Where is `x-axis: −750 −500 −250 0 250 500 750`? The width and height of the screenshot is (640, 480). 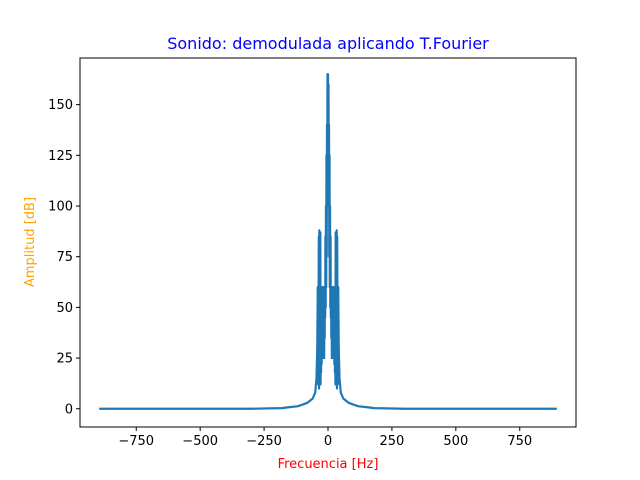
x-axis: −750 −500 −250 0 250 500 750 is located at coordinates (325, 438).